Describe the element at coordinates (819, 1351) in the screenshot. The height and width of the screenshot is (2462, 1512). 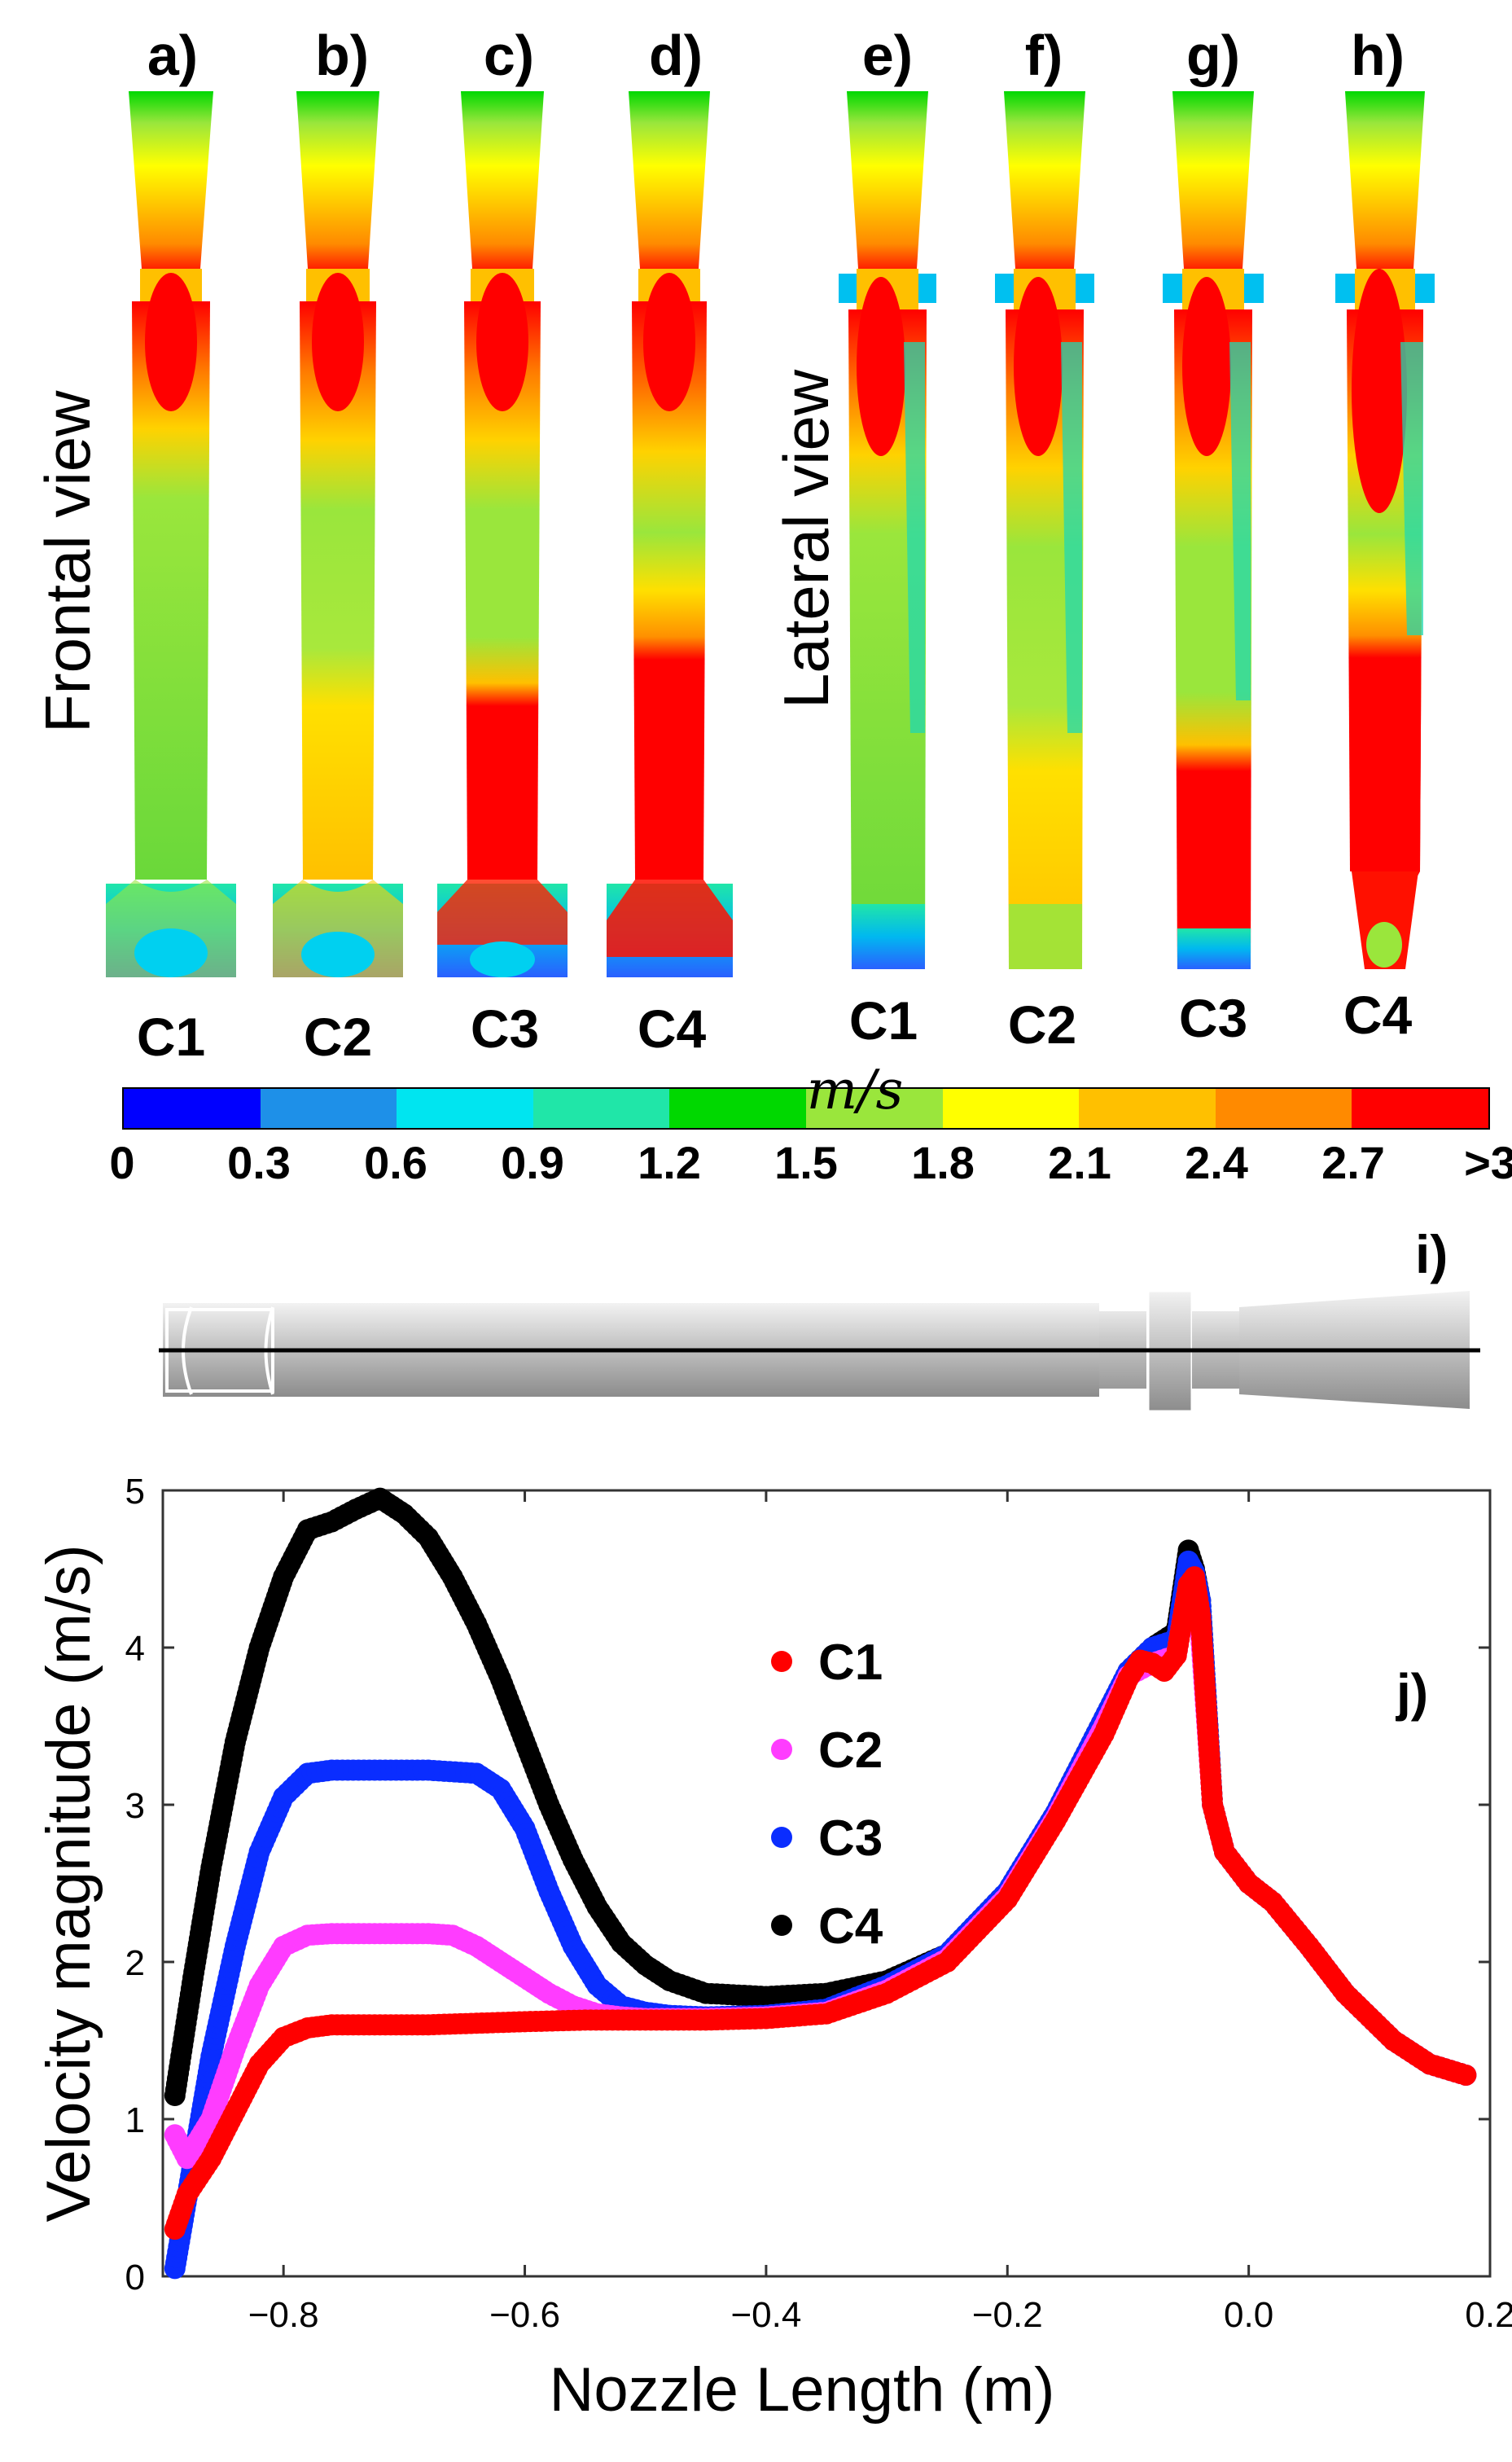
I see `nozzle-drawing` at that location.